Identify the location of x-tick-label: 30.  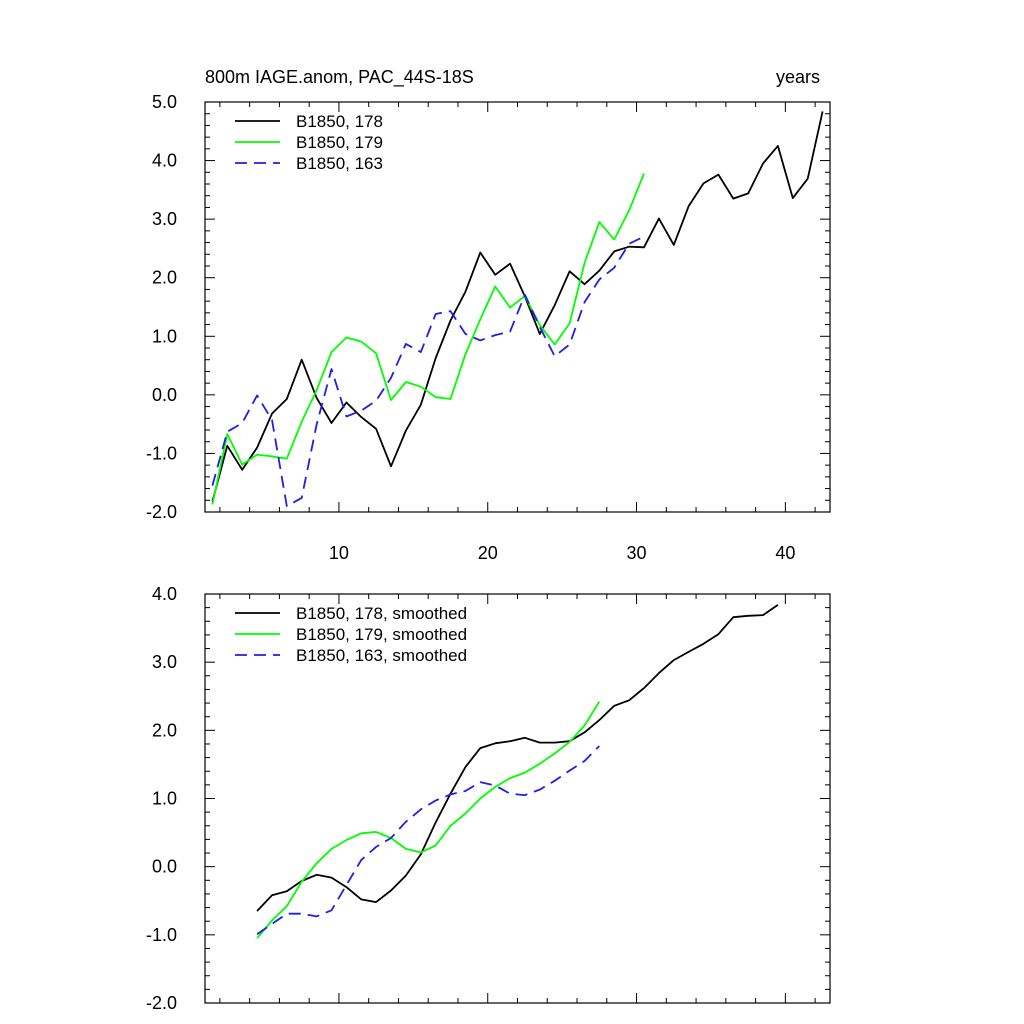
(637, 553).